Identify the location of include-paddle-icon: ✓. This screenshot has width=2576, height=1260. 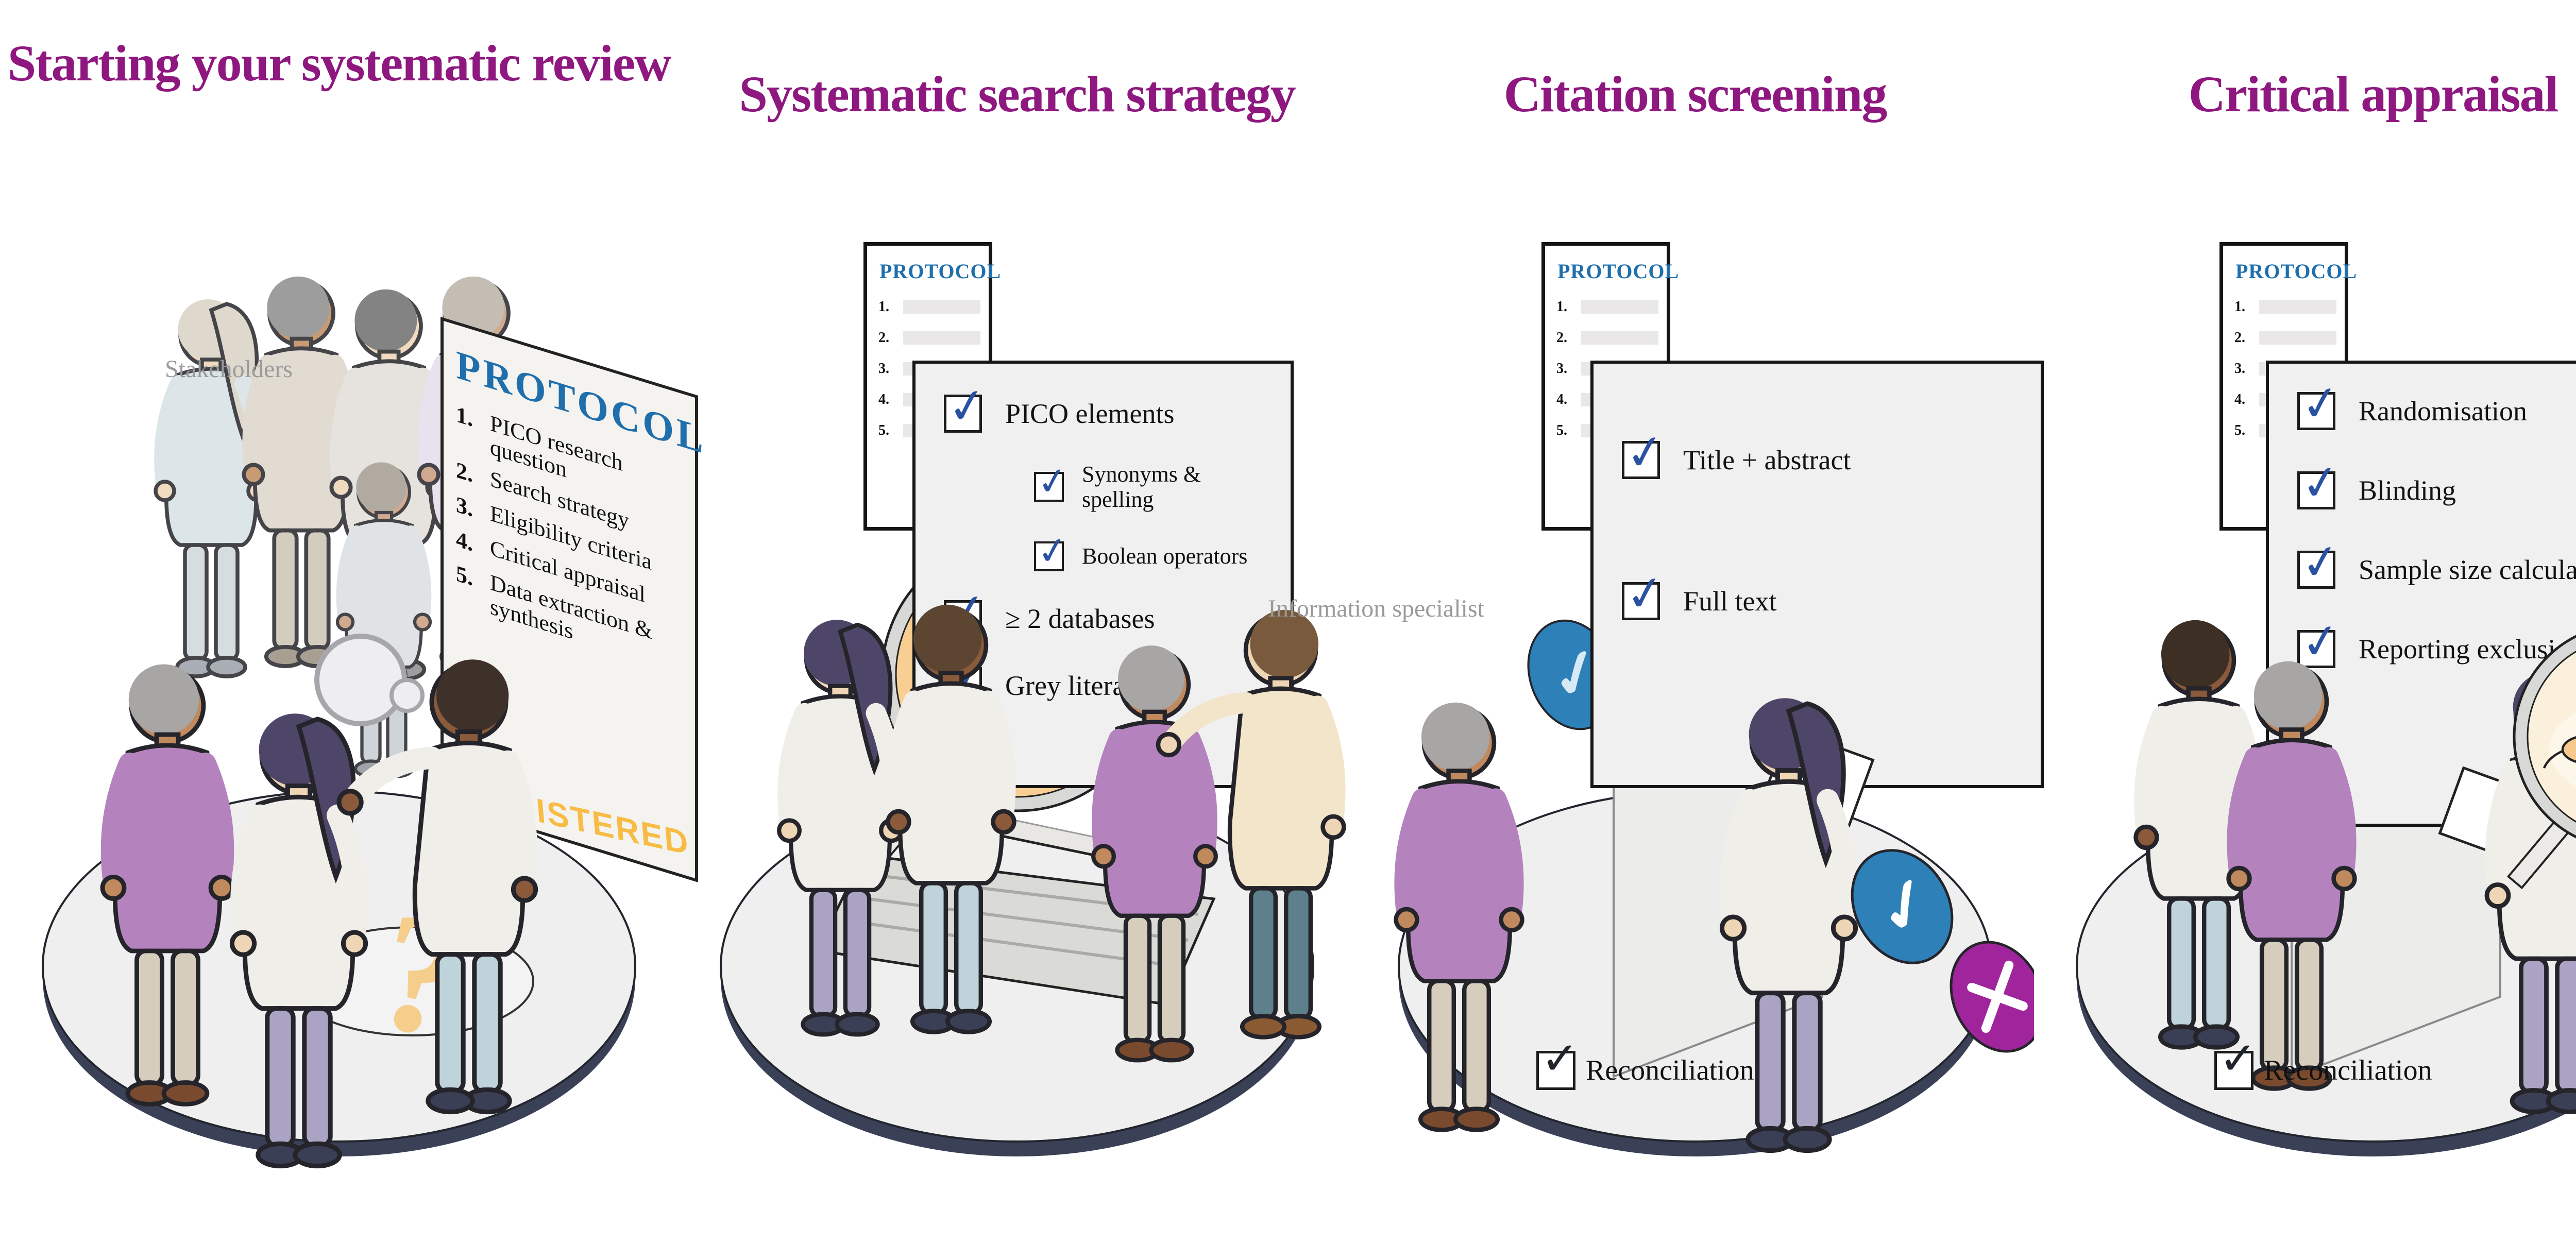
(1902, 906).